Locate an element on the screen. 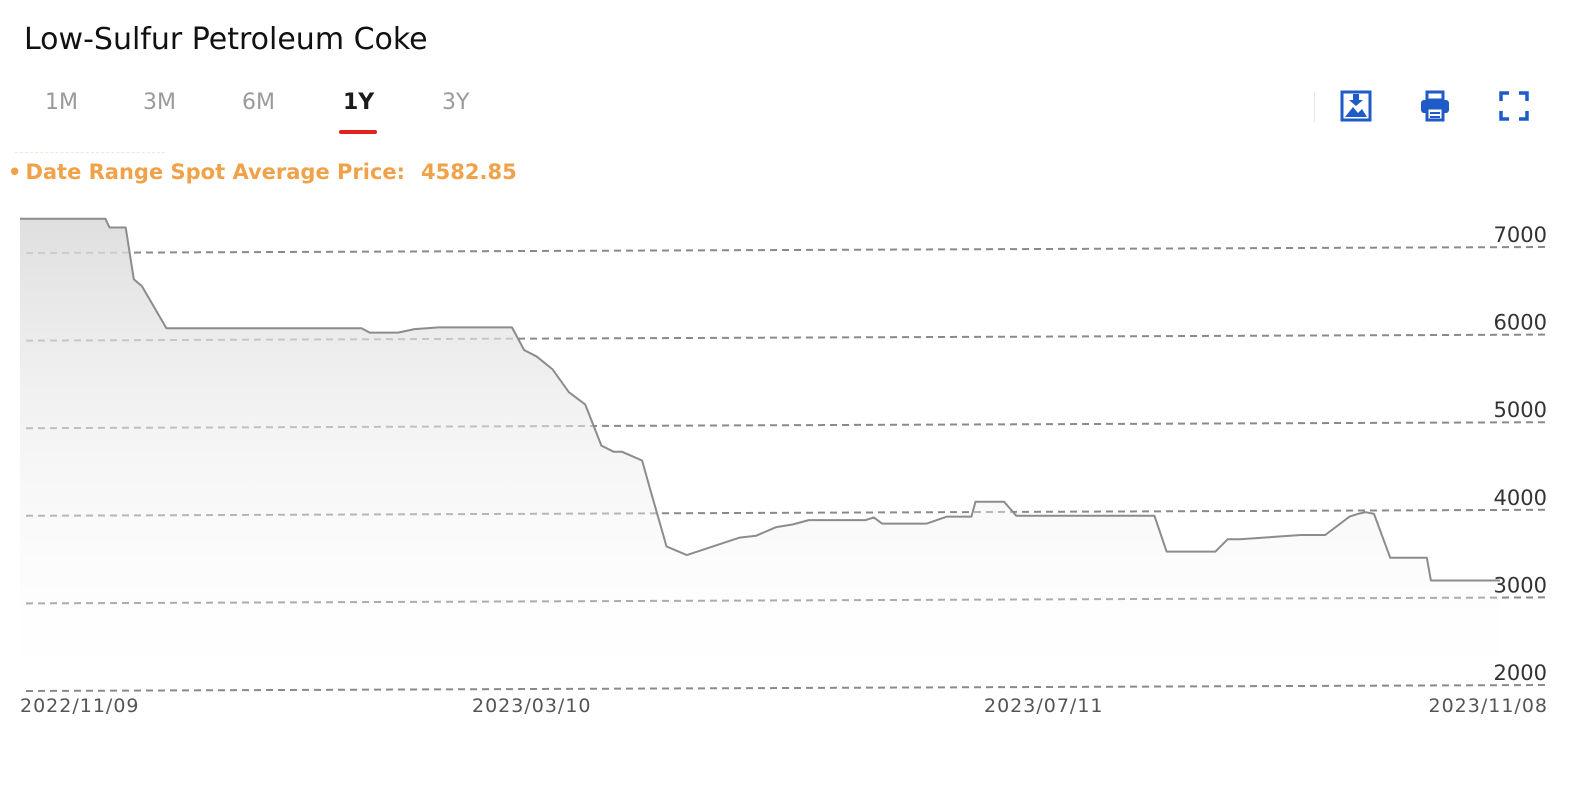  y-tick-label: 4000 is located at coordinates (1520, 498).